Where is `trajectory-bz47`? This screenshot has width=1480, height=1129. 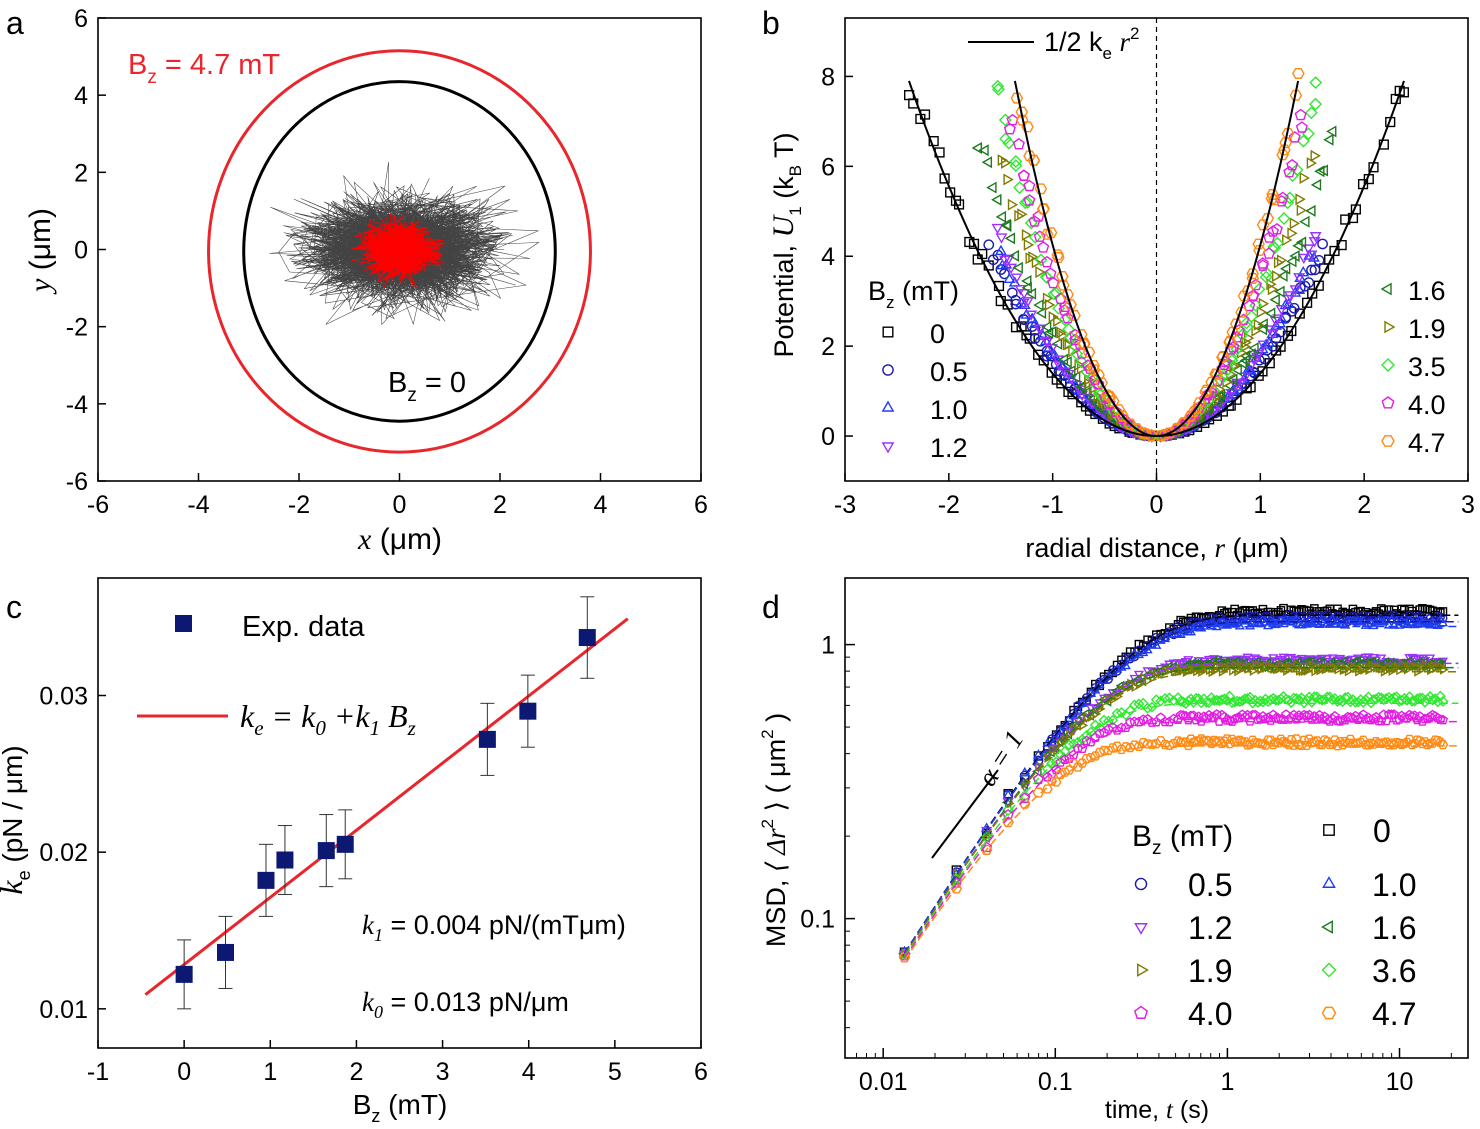
trajectory-bz47 is located at coordinates (398, 251).